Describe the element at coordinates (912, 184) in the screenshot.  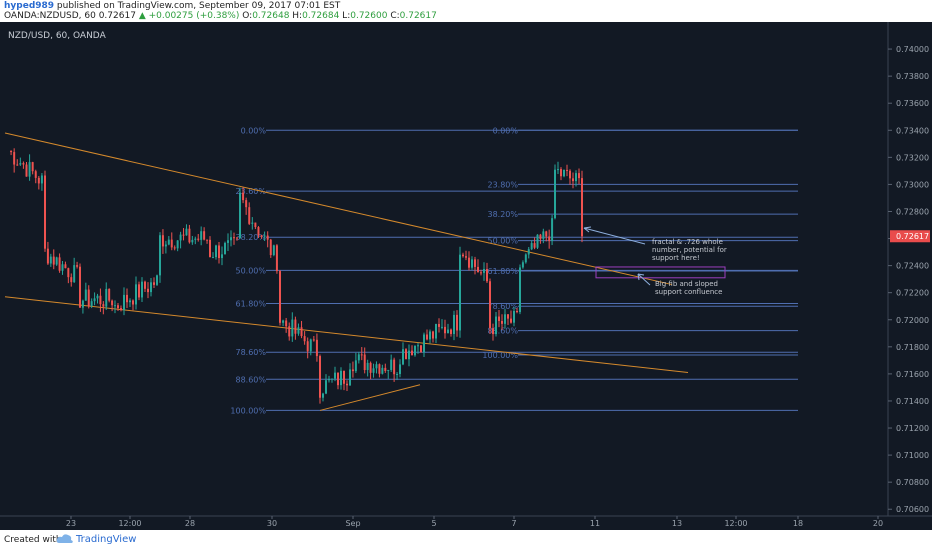
I see `price-tick-label: 0.73000` at that location.